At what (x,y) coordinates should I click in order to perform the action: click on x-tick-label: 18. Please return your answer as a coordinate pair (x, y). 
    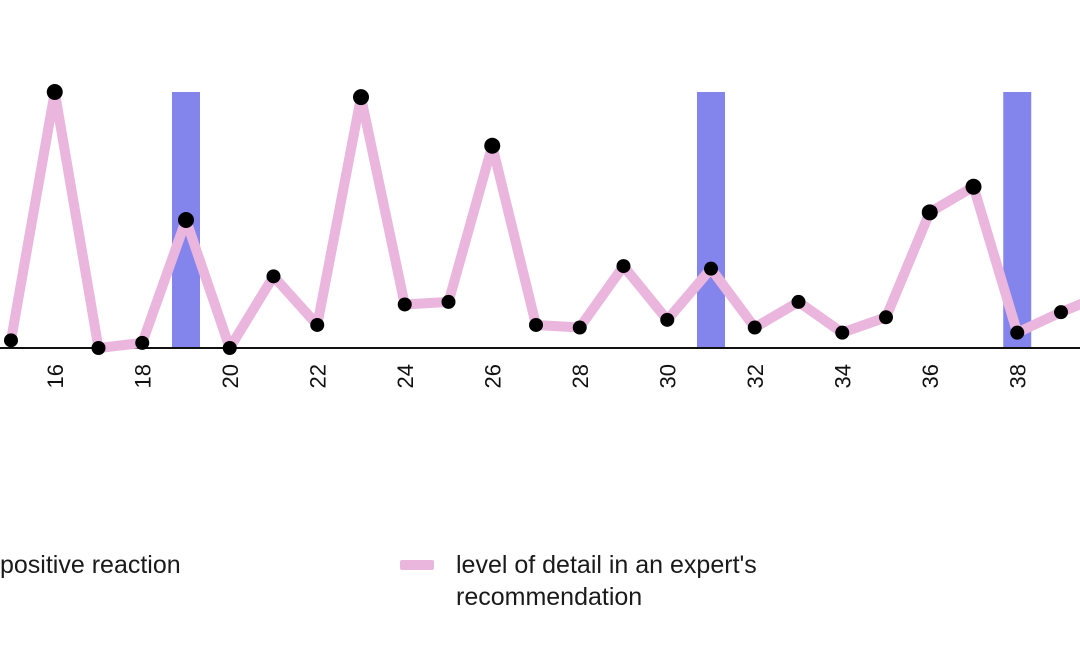
    Looking at the image, I should click on (142, 376).